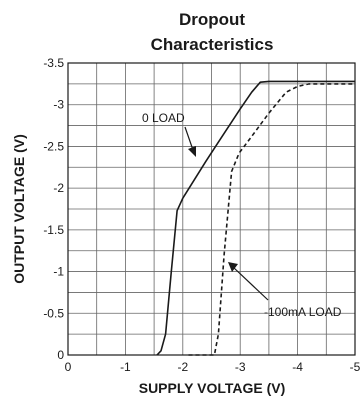 This screenshot has height=406, width=362. What do you see at coordinates (182, 367) in the screenshot?
I see `x-tick-label: -2` at bounding box center [182, 367].